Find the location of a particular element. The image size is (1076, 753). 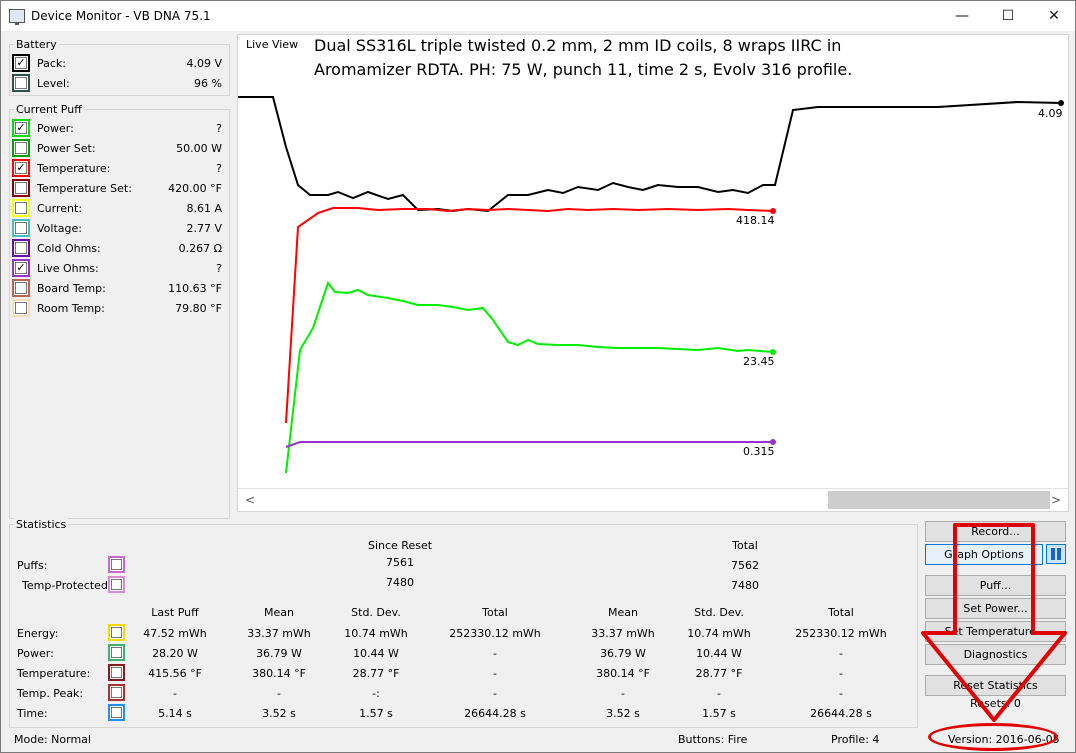

level-check-icon is located at coordinates (21, 83).